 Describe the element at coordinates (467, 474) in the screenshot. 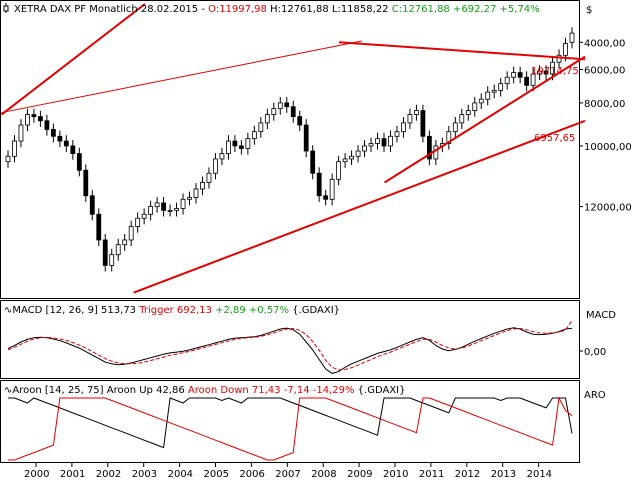

I see `x-tick-label: 2012` at that location.